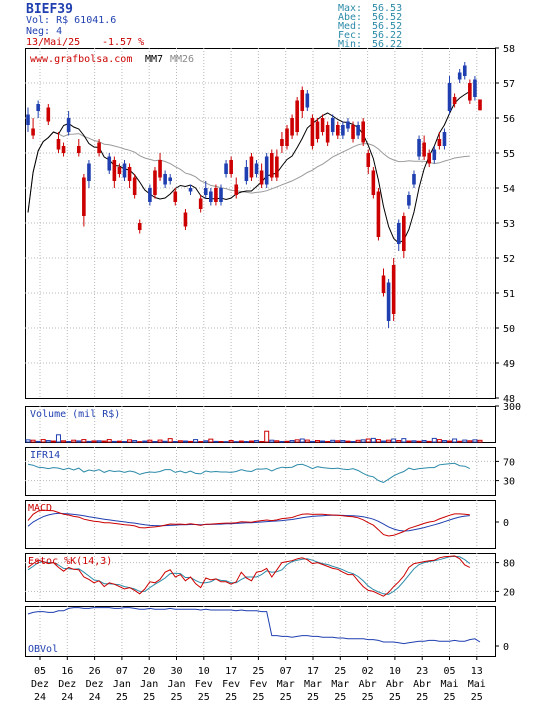  What do you see at coordinates (258, 671) in the screenshot?
I see `x-tick-day: 25` at bounding box center [258, 671].